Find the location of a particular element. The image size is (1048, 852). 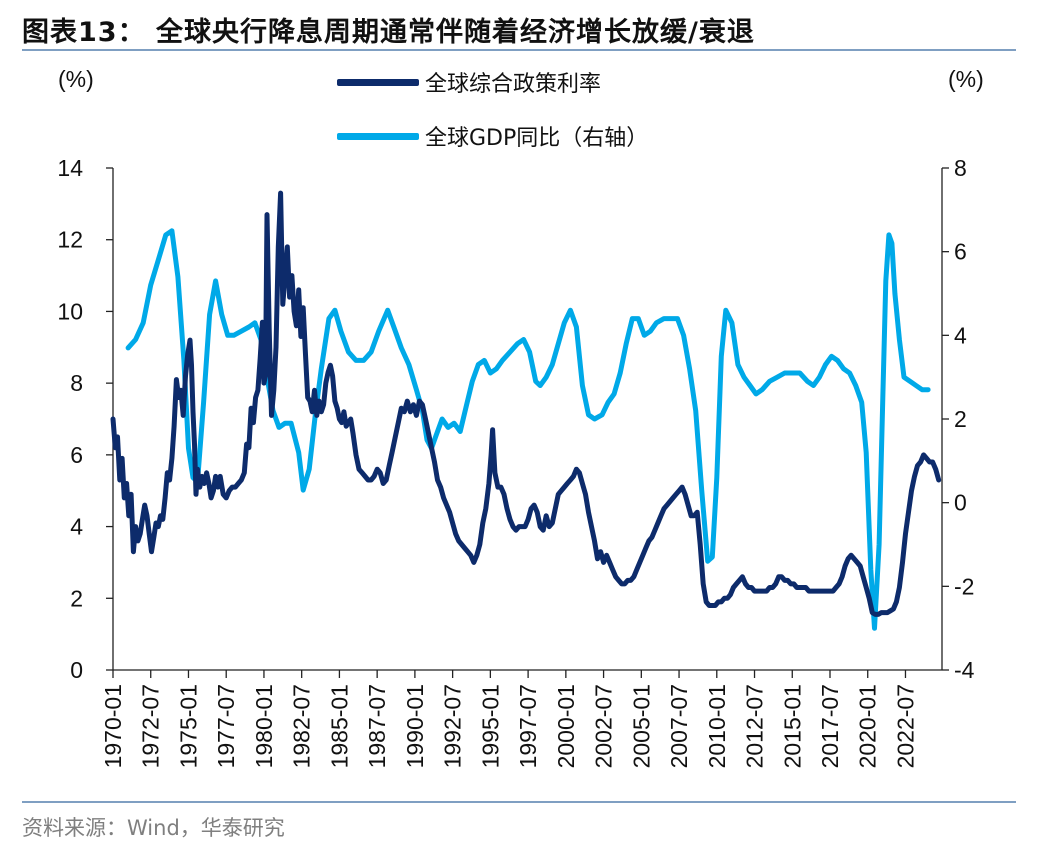

x-tick-label: 2002-07 is located at coordinates (604, 726).